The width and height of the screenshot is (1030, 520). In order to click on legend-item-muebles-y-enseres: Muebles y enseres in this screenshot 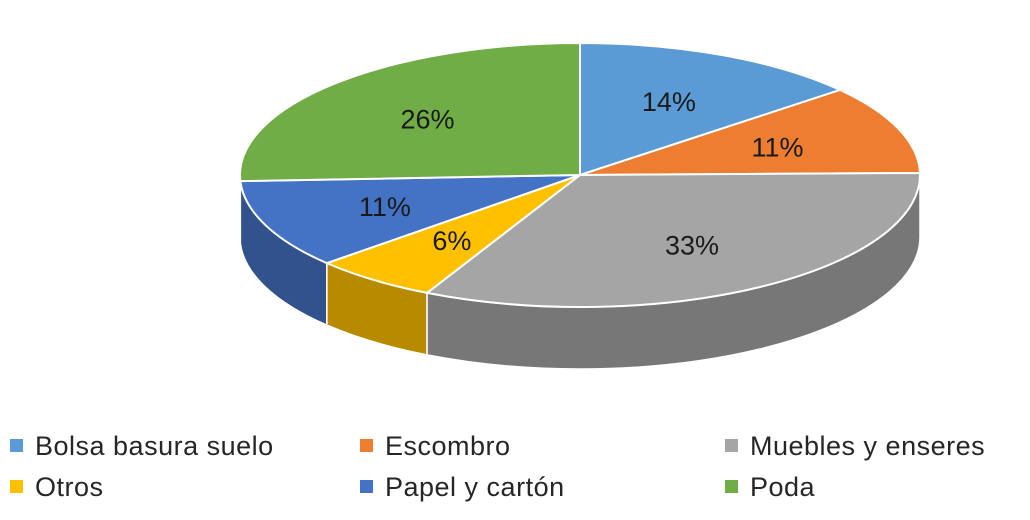, I will do `click(855, 446)`.